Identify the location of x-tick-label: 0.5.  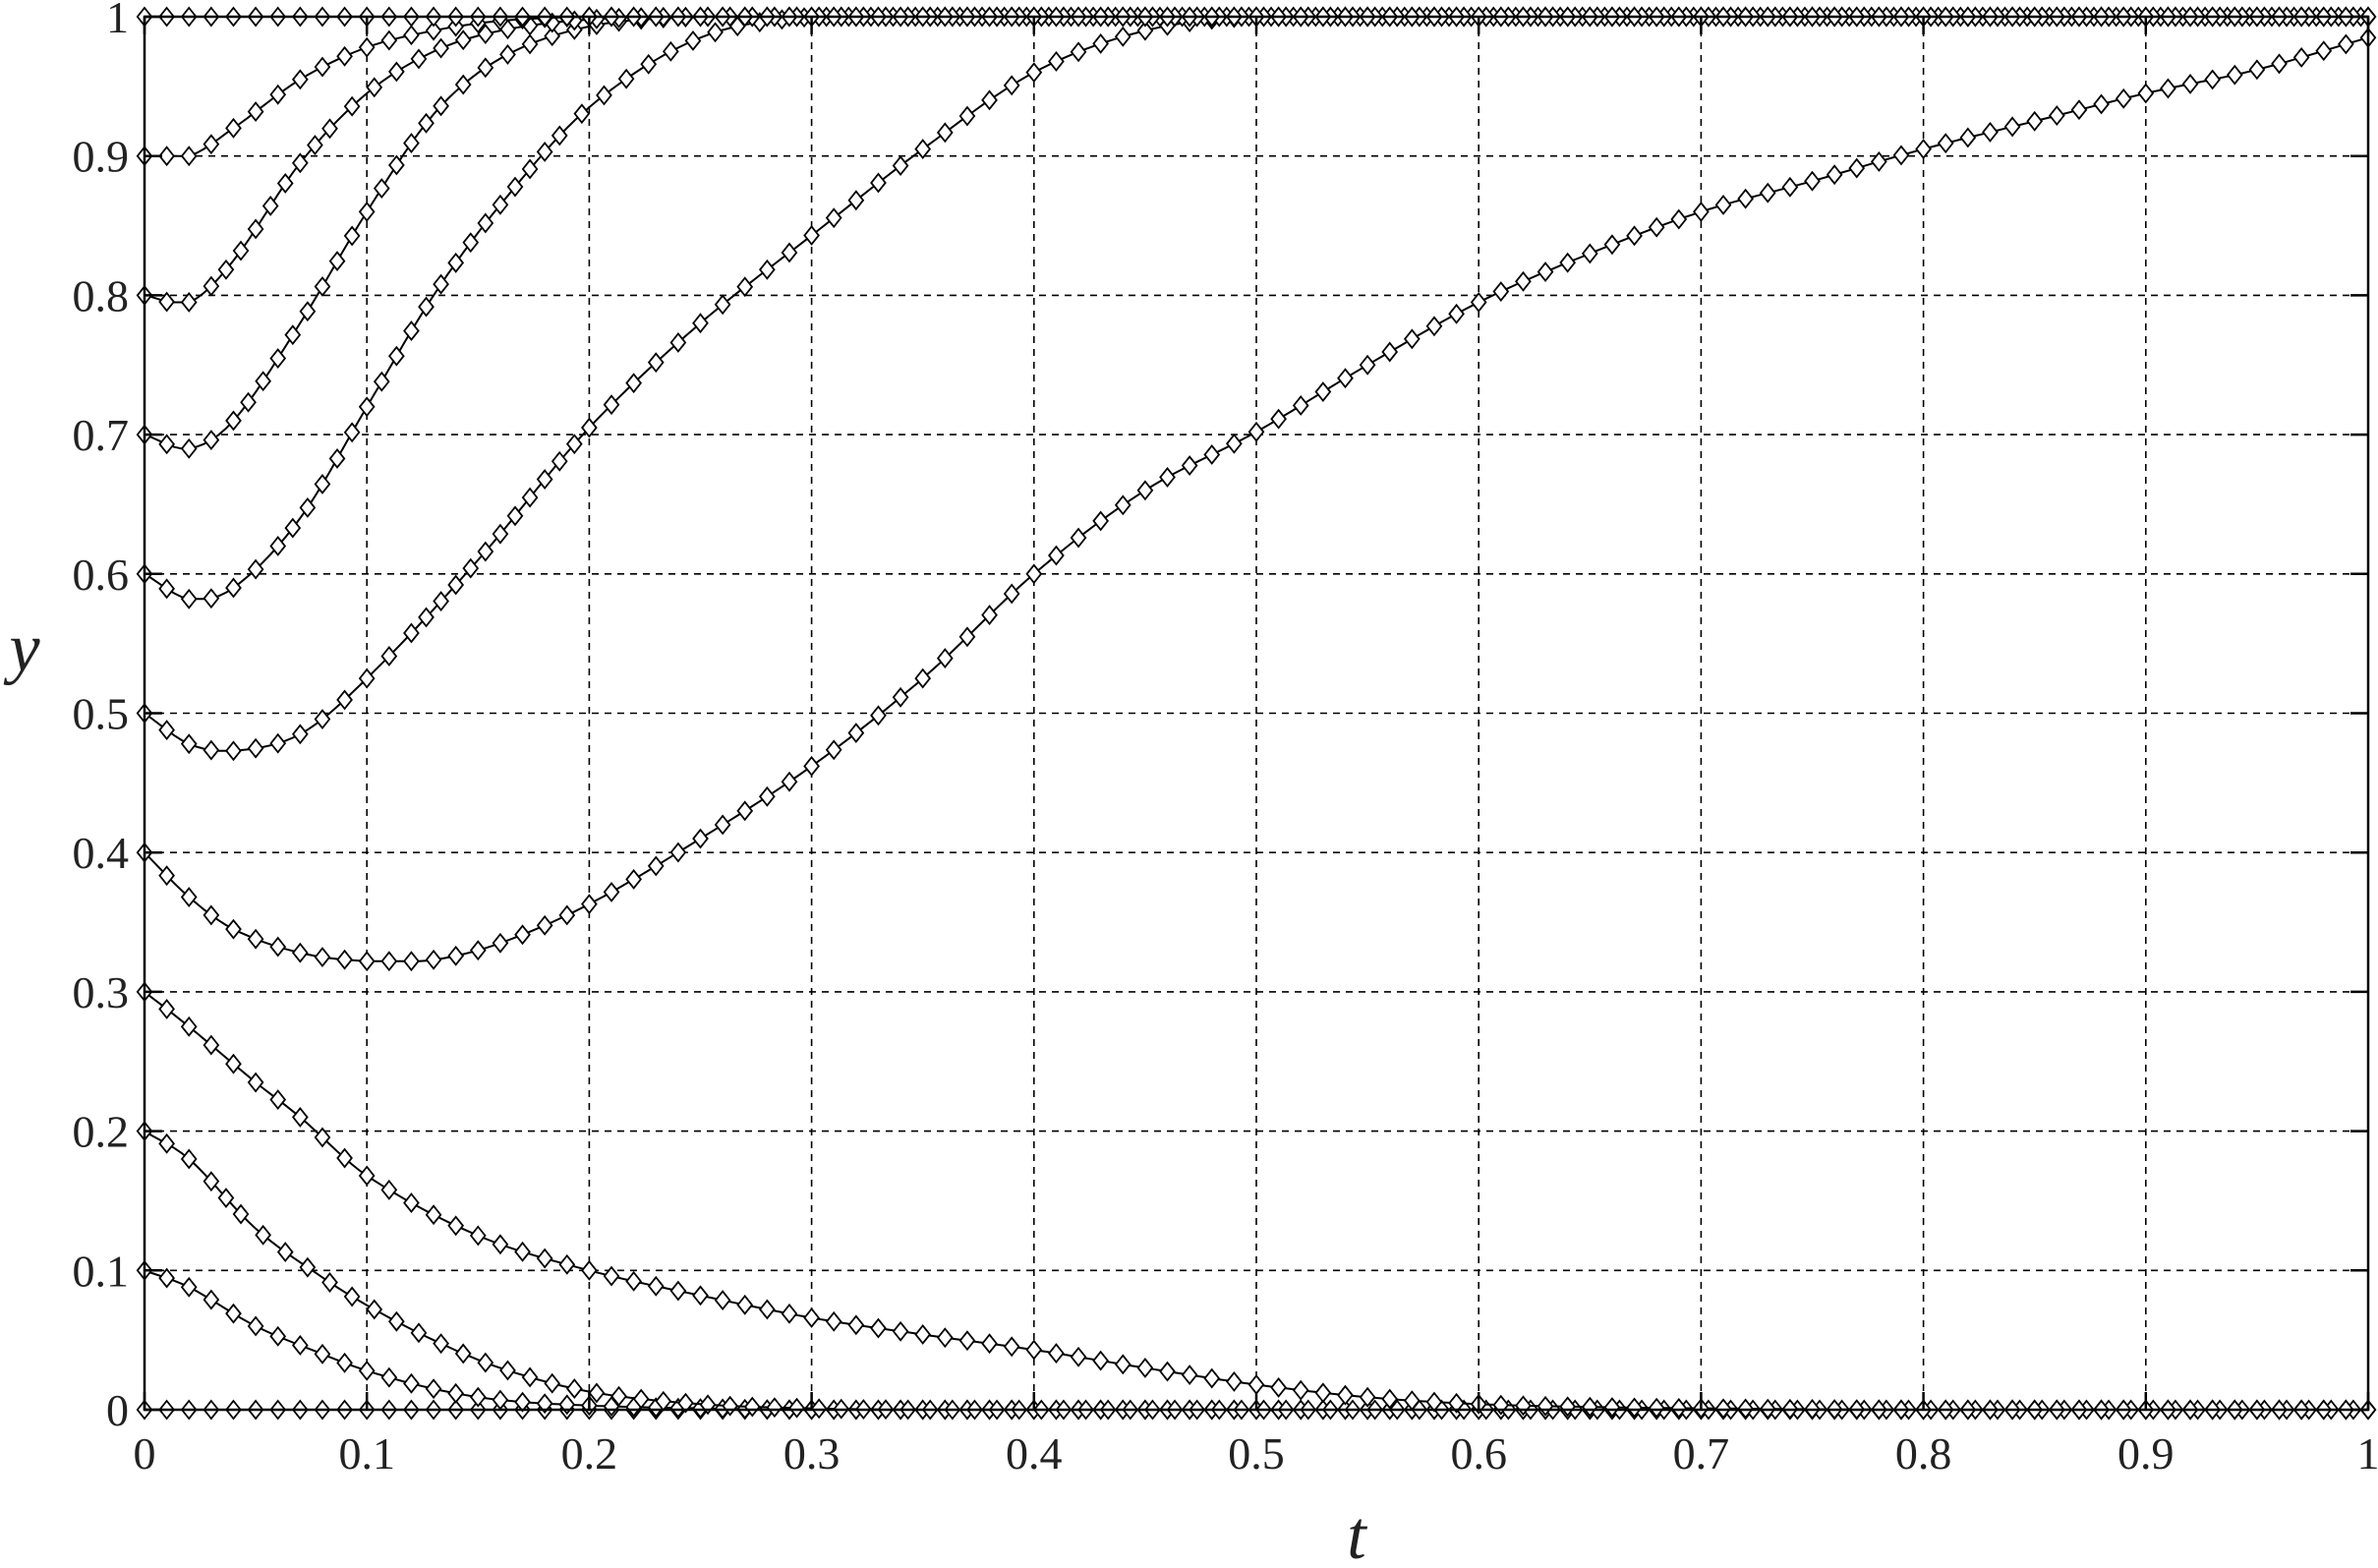
(1256, 1453).